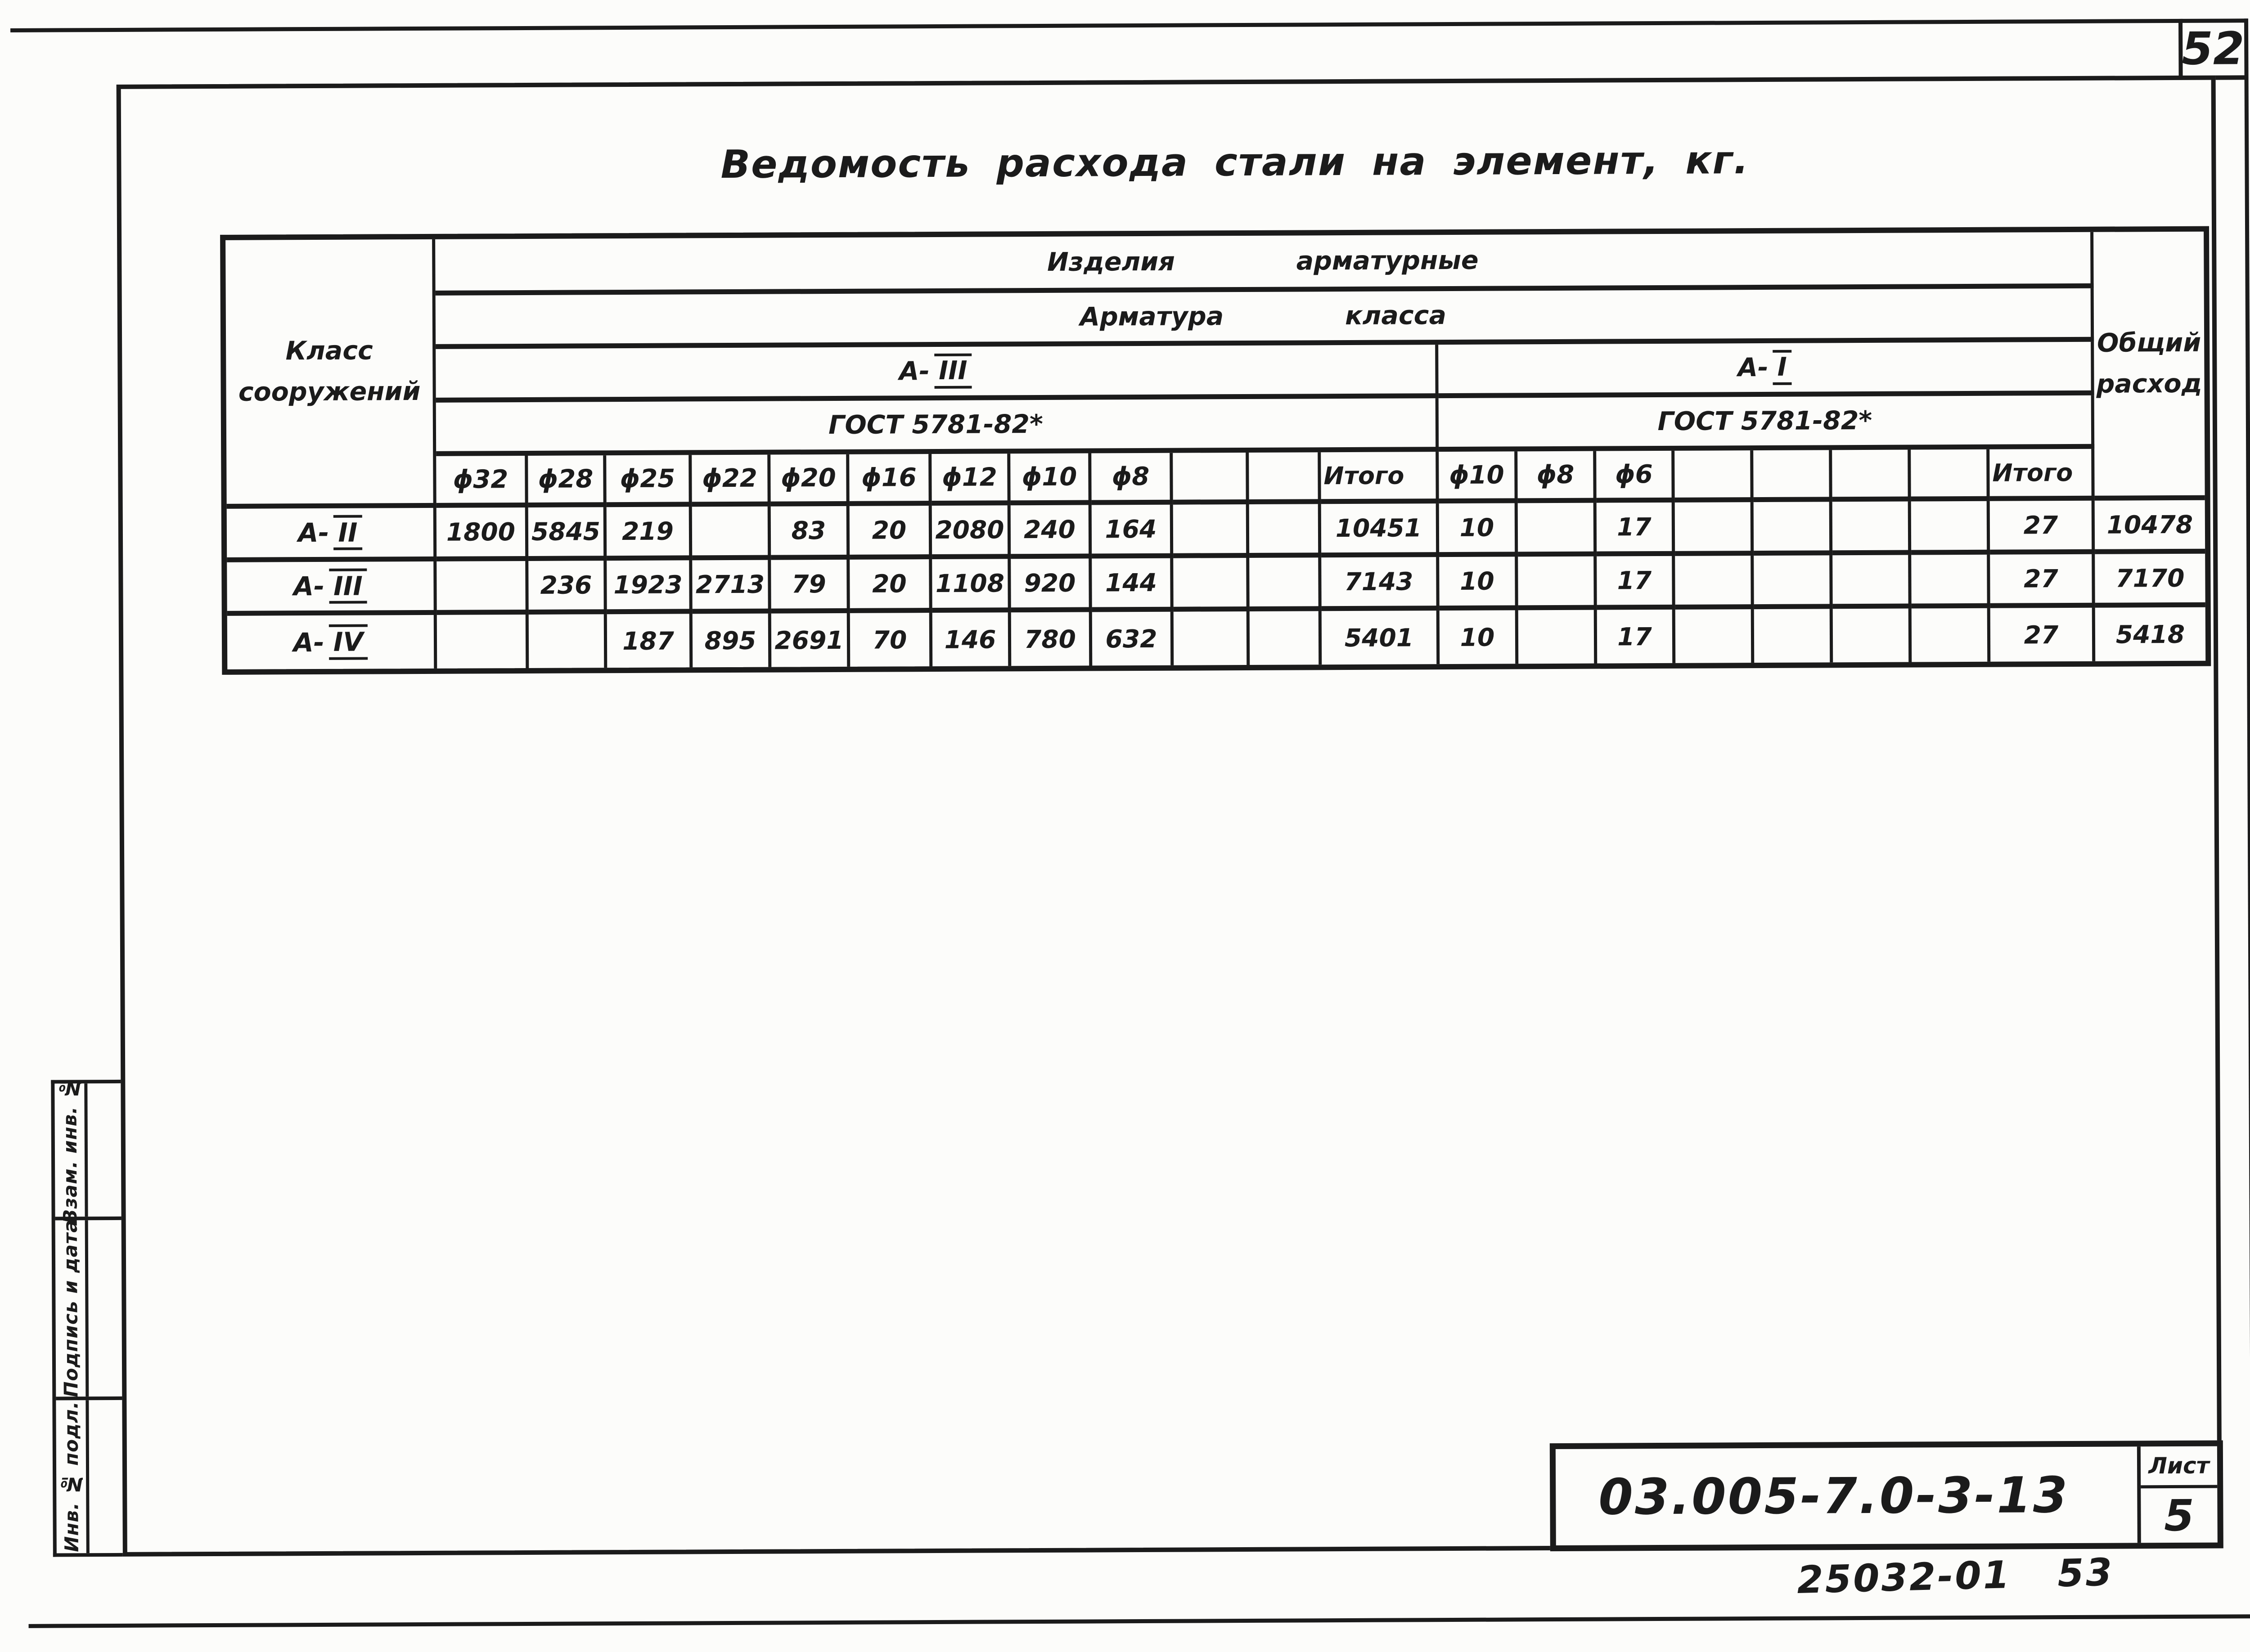 Image resolution: width=2250 pixels, height=1652 pixels. I want to click on cell-text: ϕ20, so click(808, 478).